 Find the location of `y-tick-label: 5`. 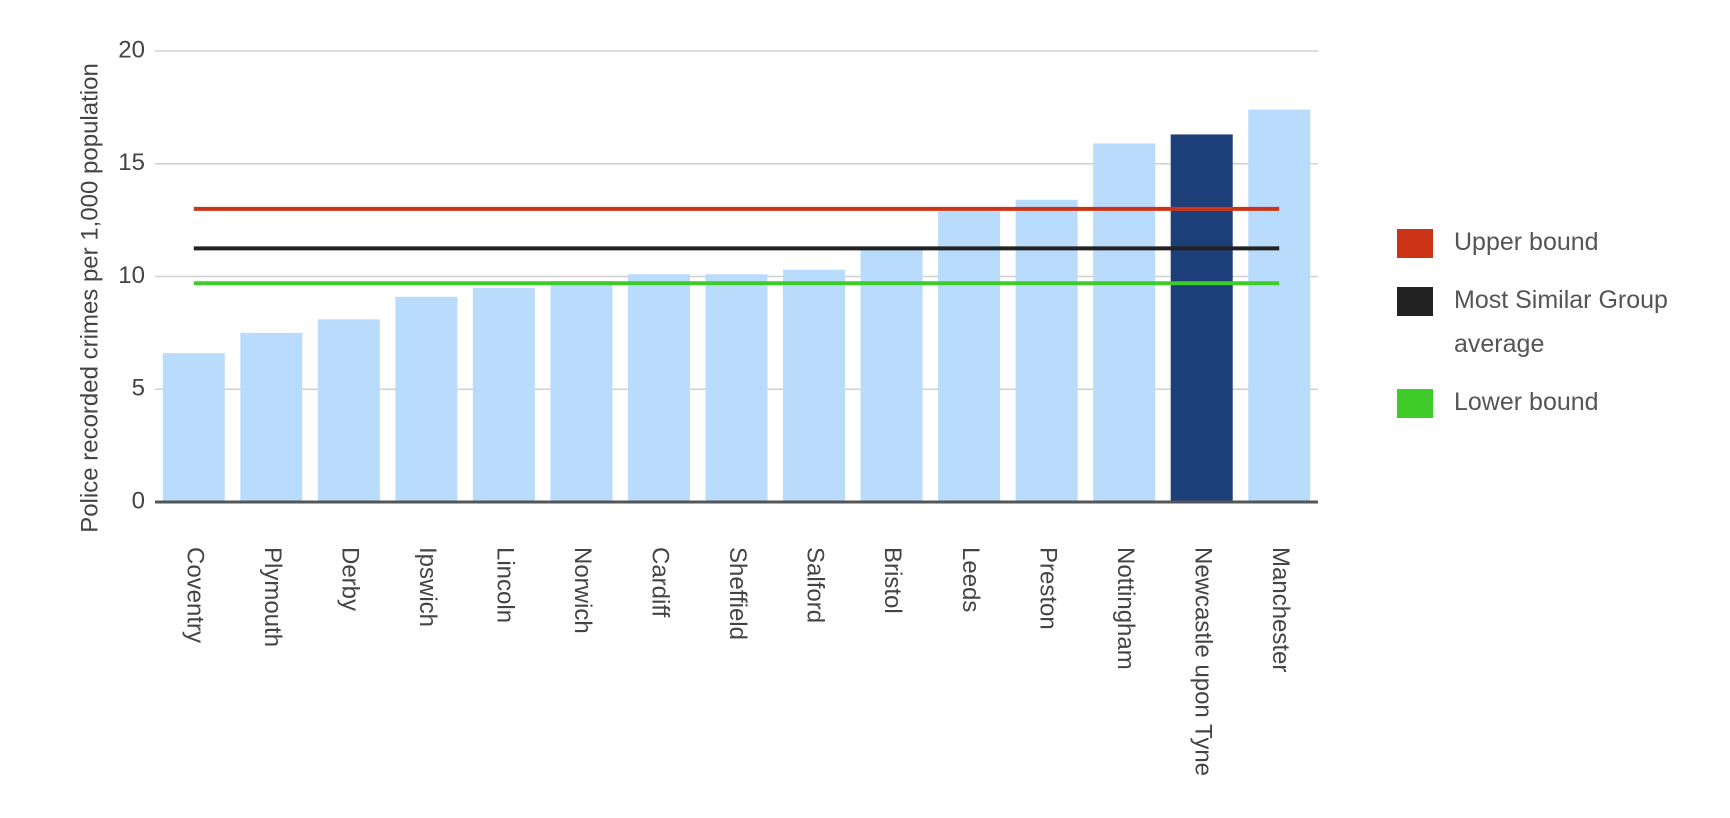

y-tick-label: 5 is located at coordinates (138, 388).